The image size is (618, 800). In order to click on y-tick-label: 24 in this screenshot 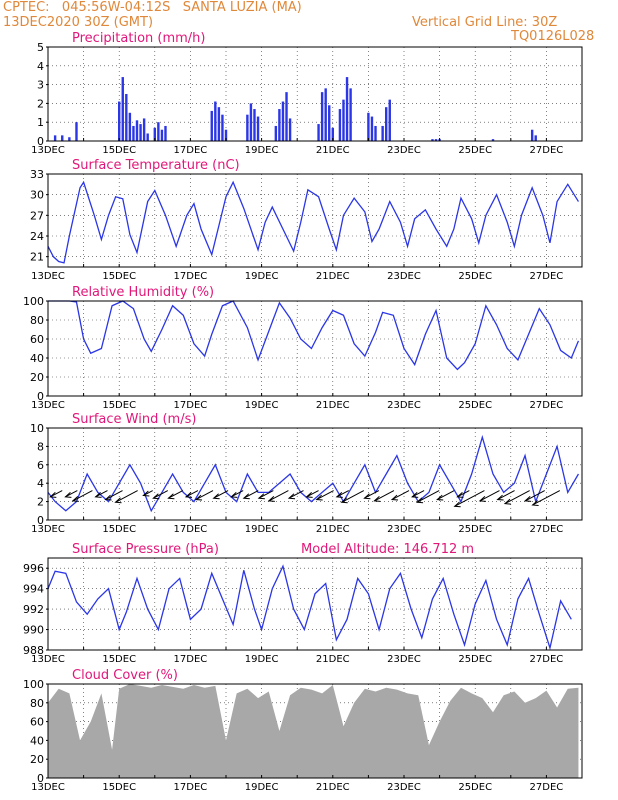, I will do `click(37, 236)`.